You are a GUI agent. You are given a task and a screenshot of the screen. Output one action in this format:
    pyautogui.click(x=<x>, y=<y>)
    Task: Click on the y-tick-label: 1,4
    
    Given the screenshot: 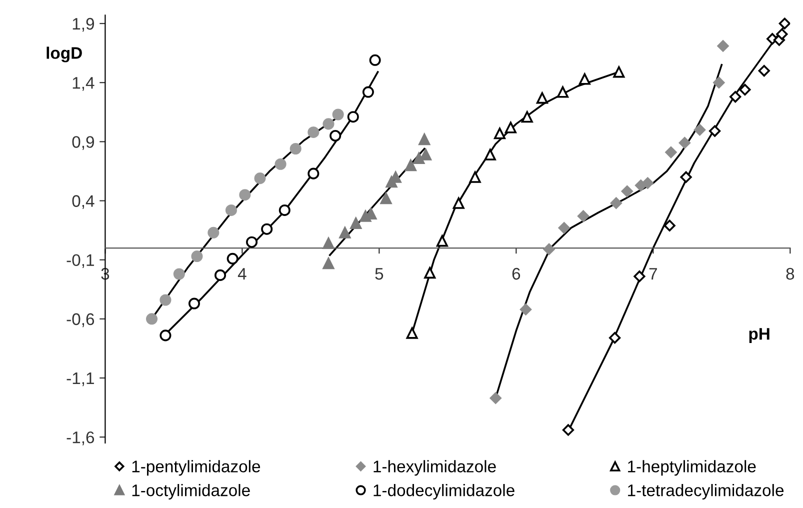 What is the action you would take?
    pyautogui.click(x=83, y=84)
    